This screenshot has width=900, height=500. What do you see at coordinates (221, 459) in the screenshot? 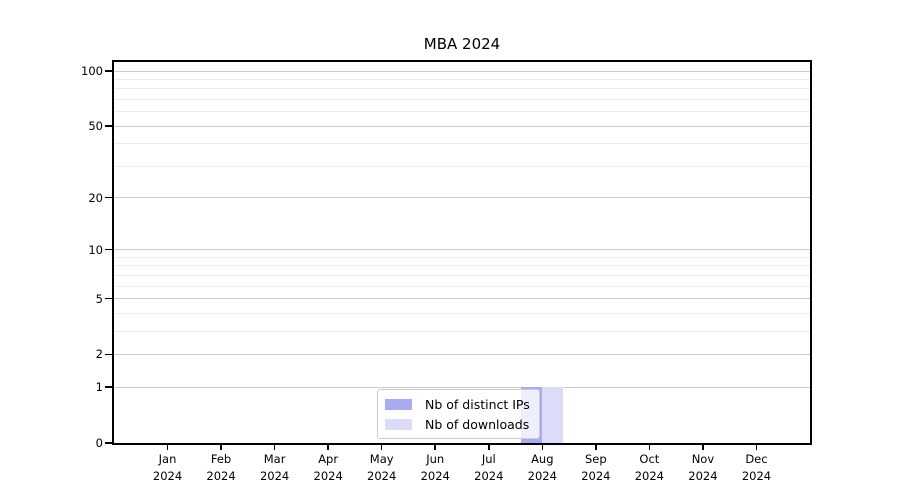
I see `x-tick-label-month: Feb` at bounding box center [221, 459].